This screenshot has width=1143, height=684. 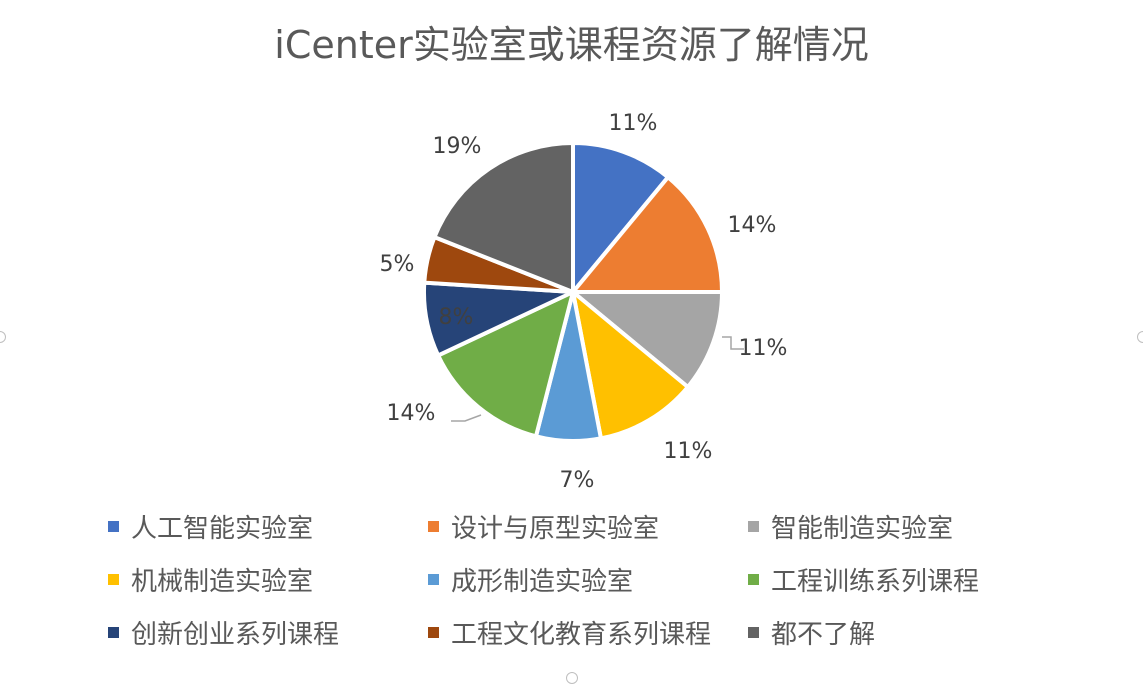 I want to click on data-label-8: 5%, so click(x=397, y=264).